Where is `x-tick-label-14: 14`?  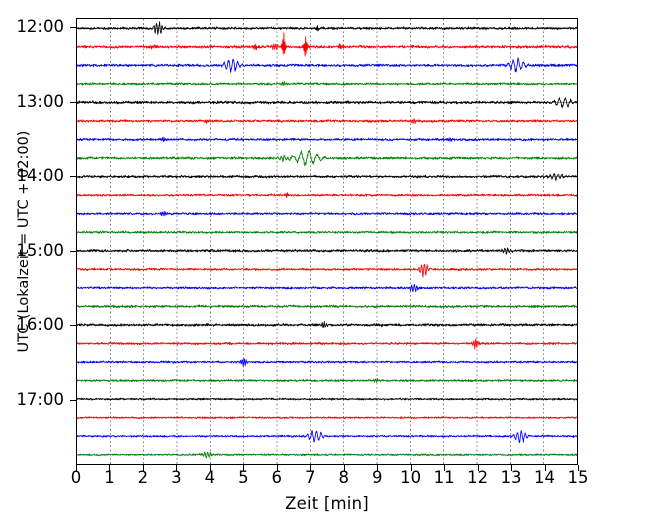 x-tick-label-14: 14 is located at coordinates (545, 477).